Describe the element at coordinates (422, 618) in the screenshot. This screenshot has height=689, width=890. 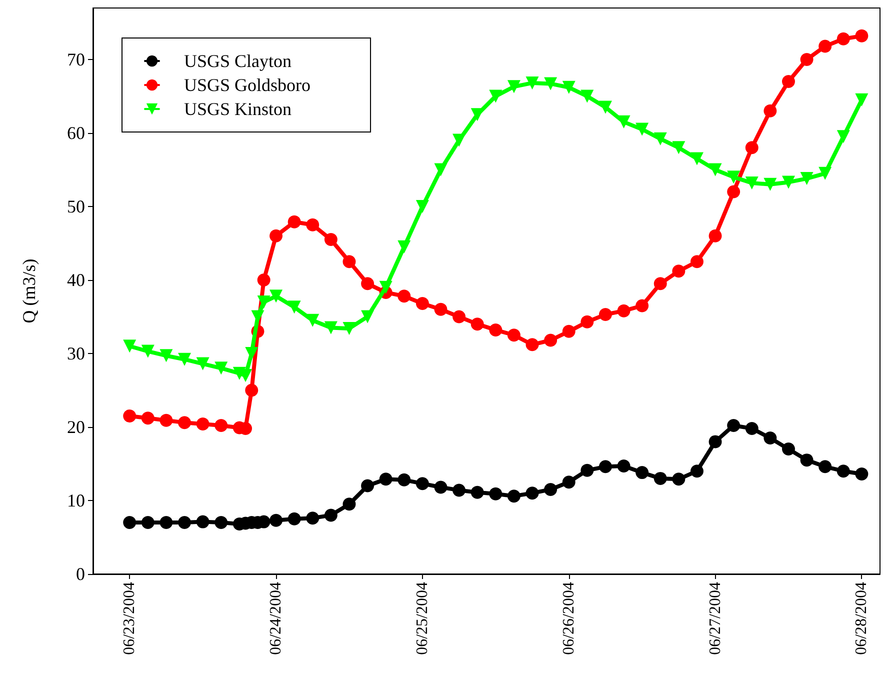
I see `x-tick-label: 06/25/2004` at that location.